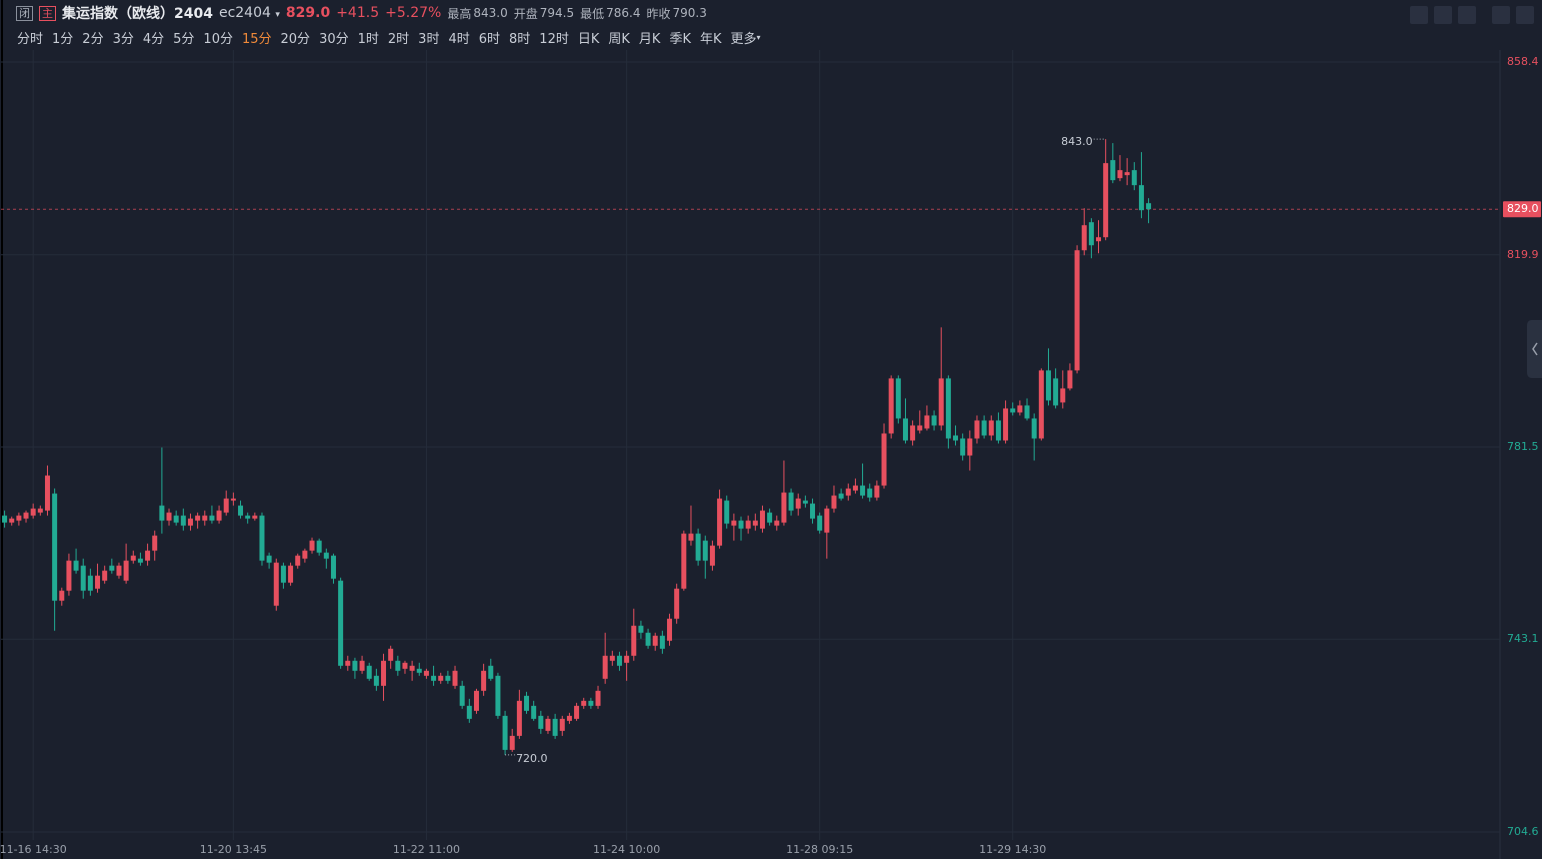 This screenshot has height=859, width=1542. I want to click on instrument-name: 集运指数（欧线）2404, so click(137, 14).